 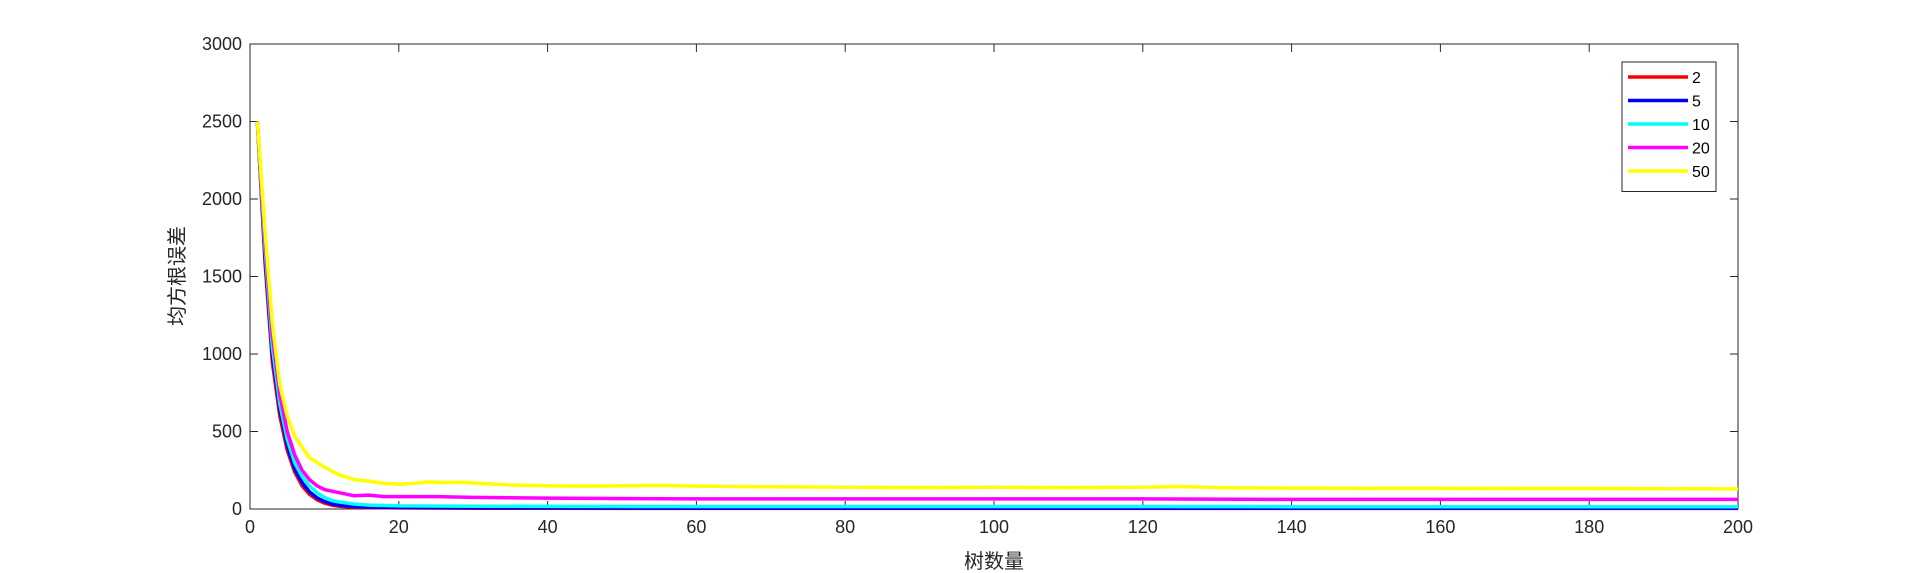 What do you see at coordinates (227, 432) in the screenshot?
I see `y-tick-label: 500` at bounding box center [227, 432].